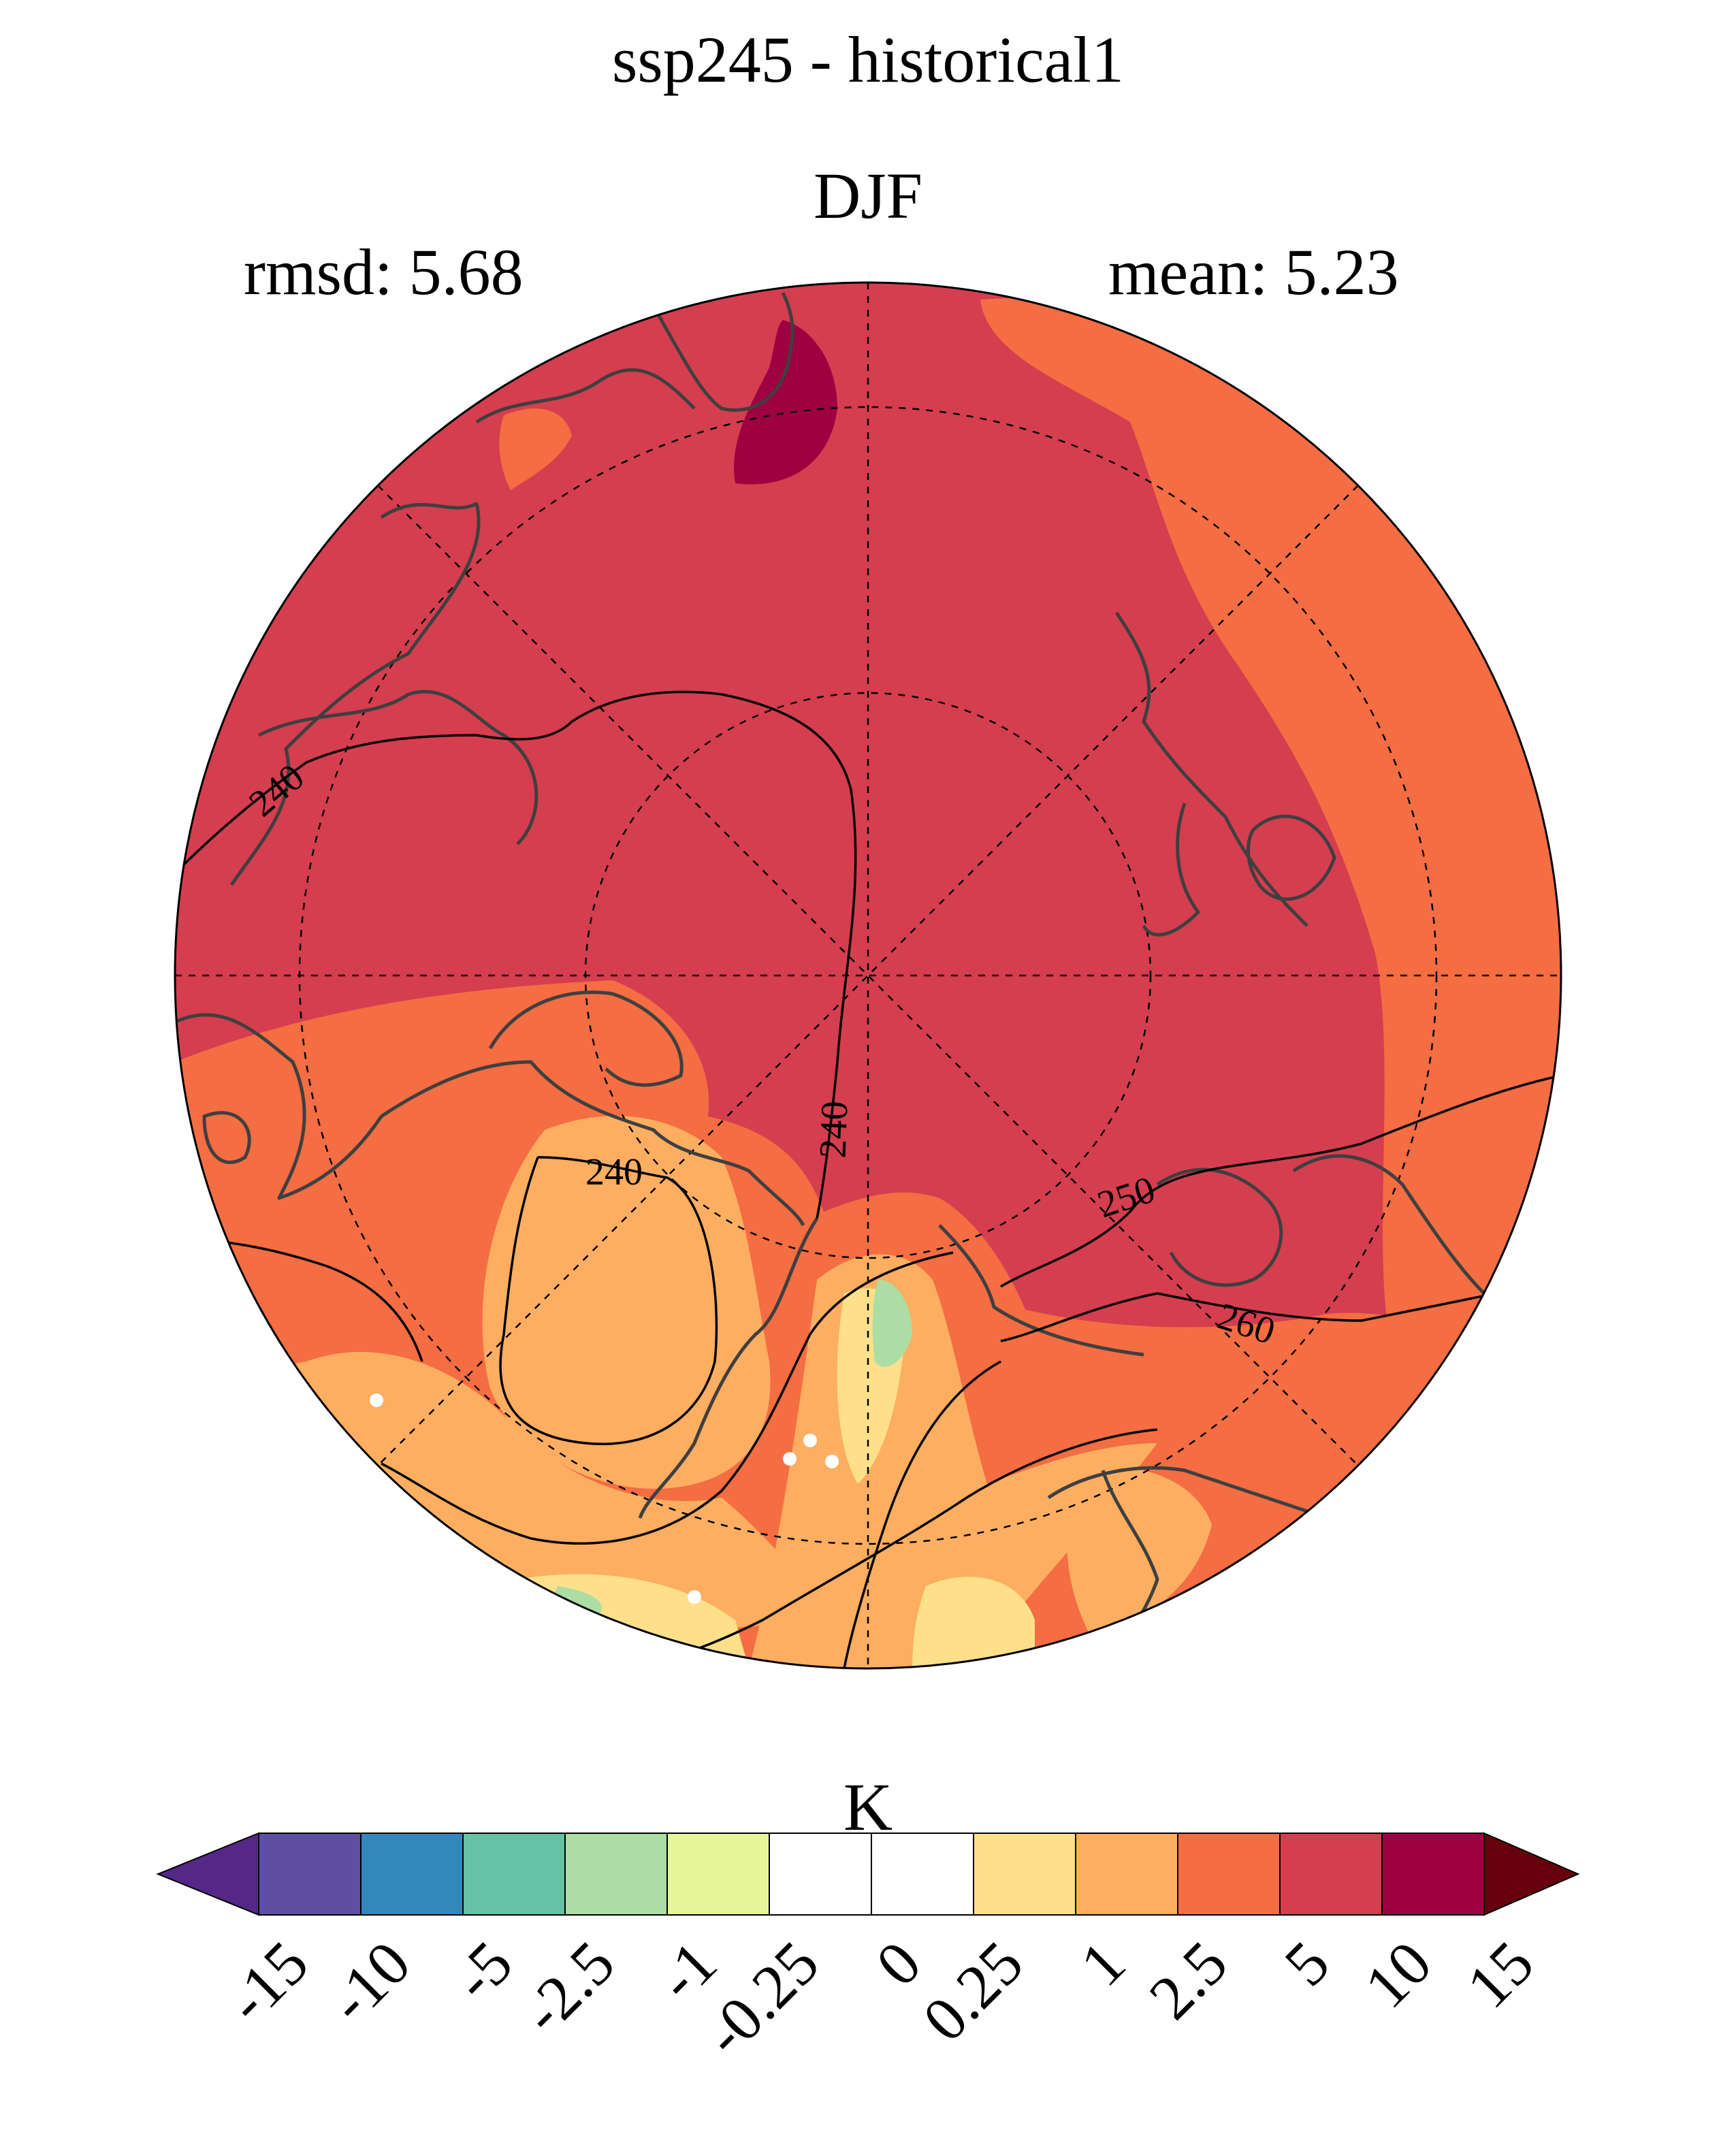 The image size is (1736, 2130). I want to click on colorbar-over-triangle, so click(1531, 1874).